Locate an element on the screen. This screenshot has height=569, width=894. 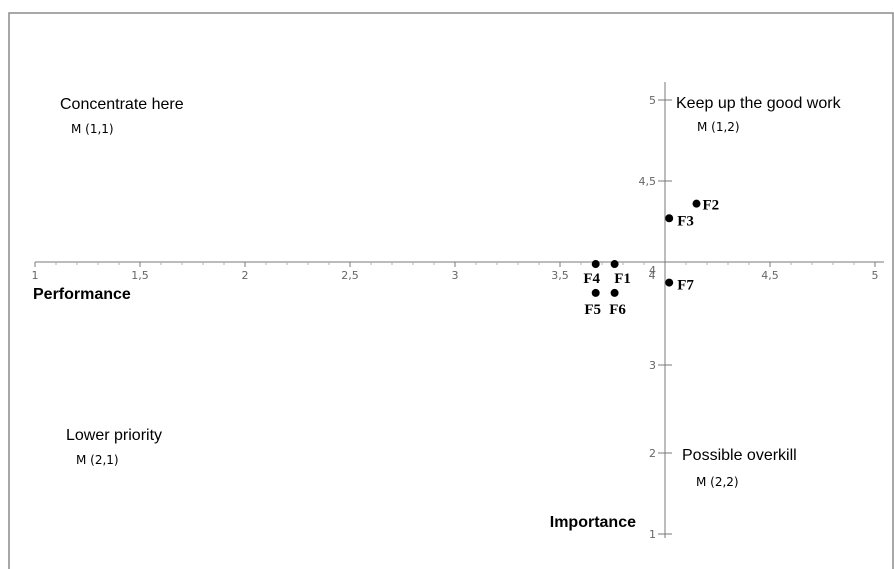
data-point-f1 is located at coordinates (614, 264).